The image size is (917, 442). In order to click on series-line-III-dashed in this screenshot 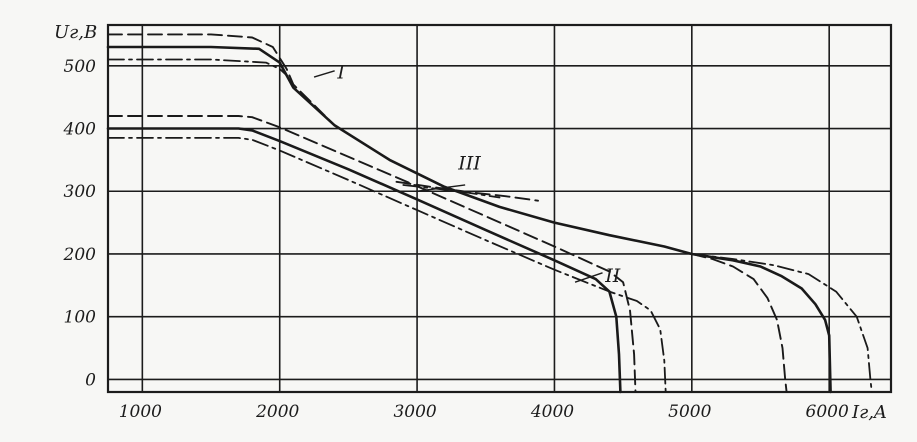, I will do `click(467, 191)`.